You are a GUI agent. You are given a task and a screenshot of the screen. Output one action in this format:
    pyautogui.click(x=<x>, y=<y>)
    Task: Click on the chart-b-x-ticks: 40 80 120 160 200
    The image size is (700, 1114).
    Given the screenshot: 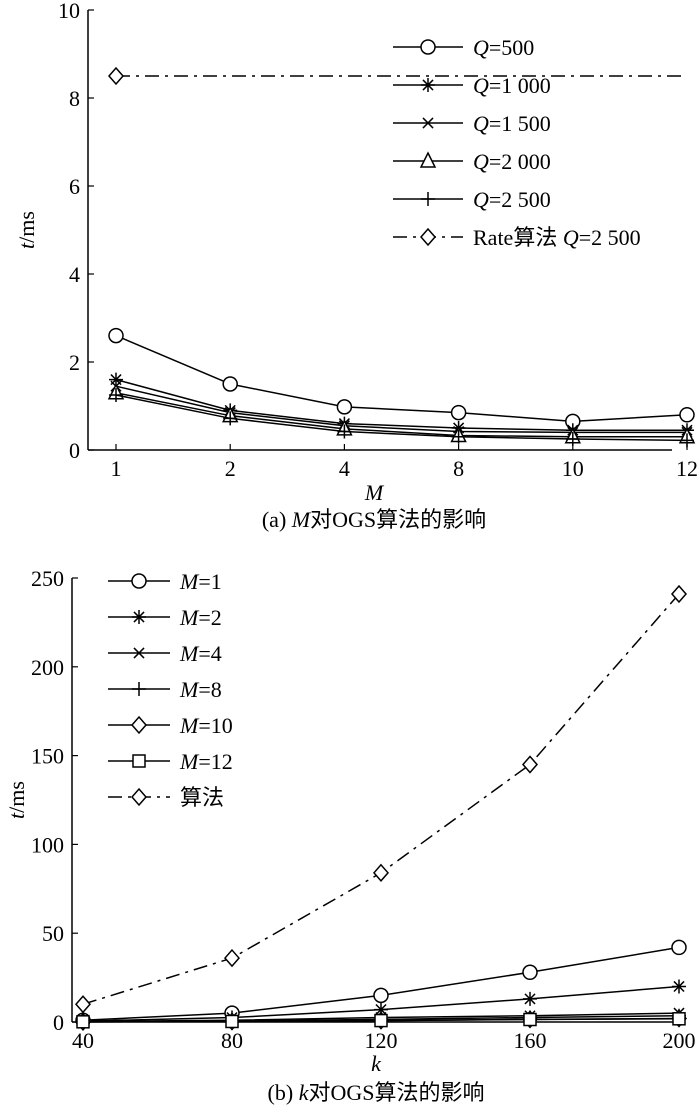 What is the action you would take?
    pyautogui.click(x=384, y=1034)
    